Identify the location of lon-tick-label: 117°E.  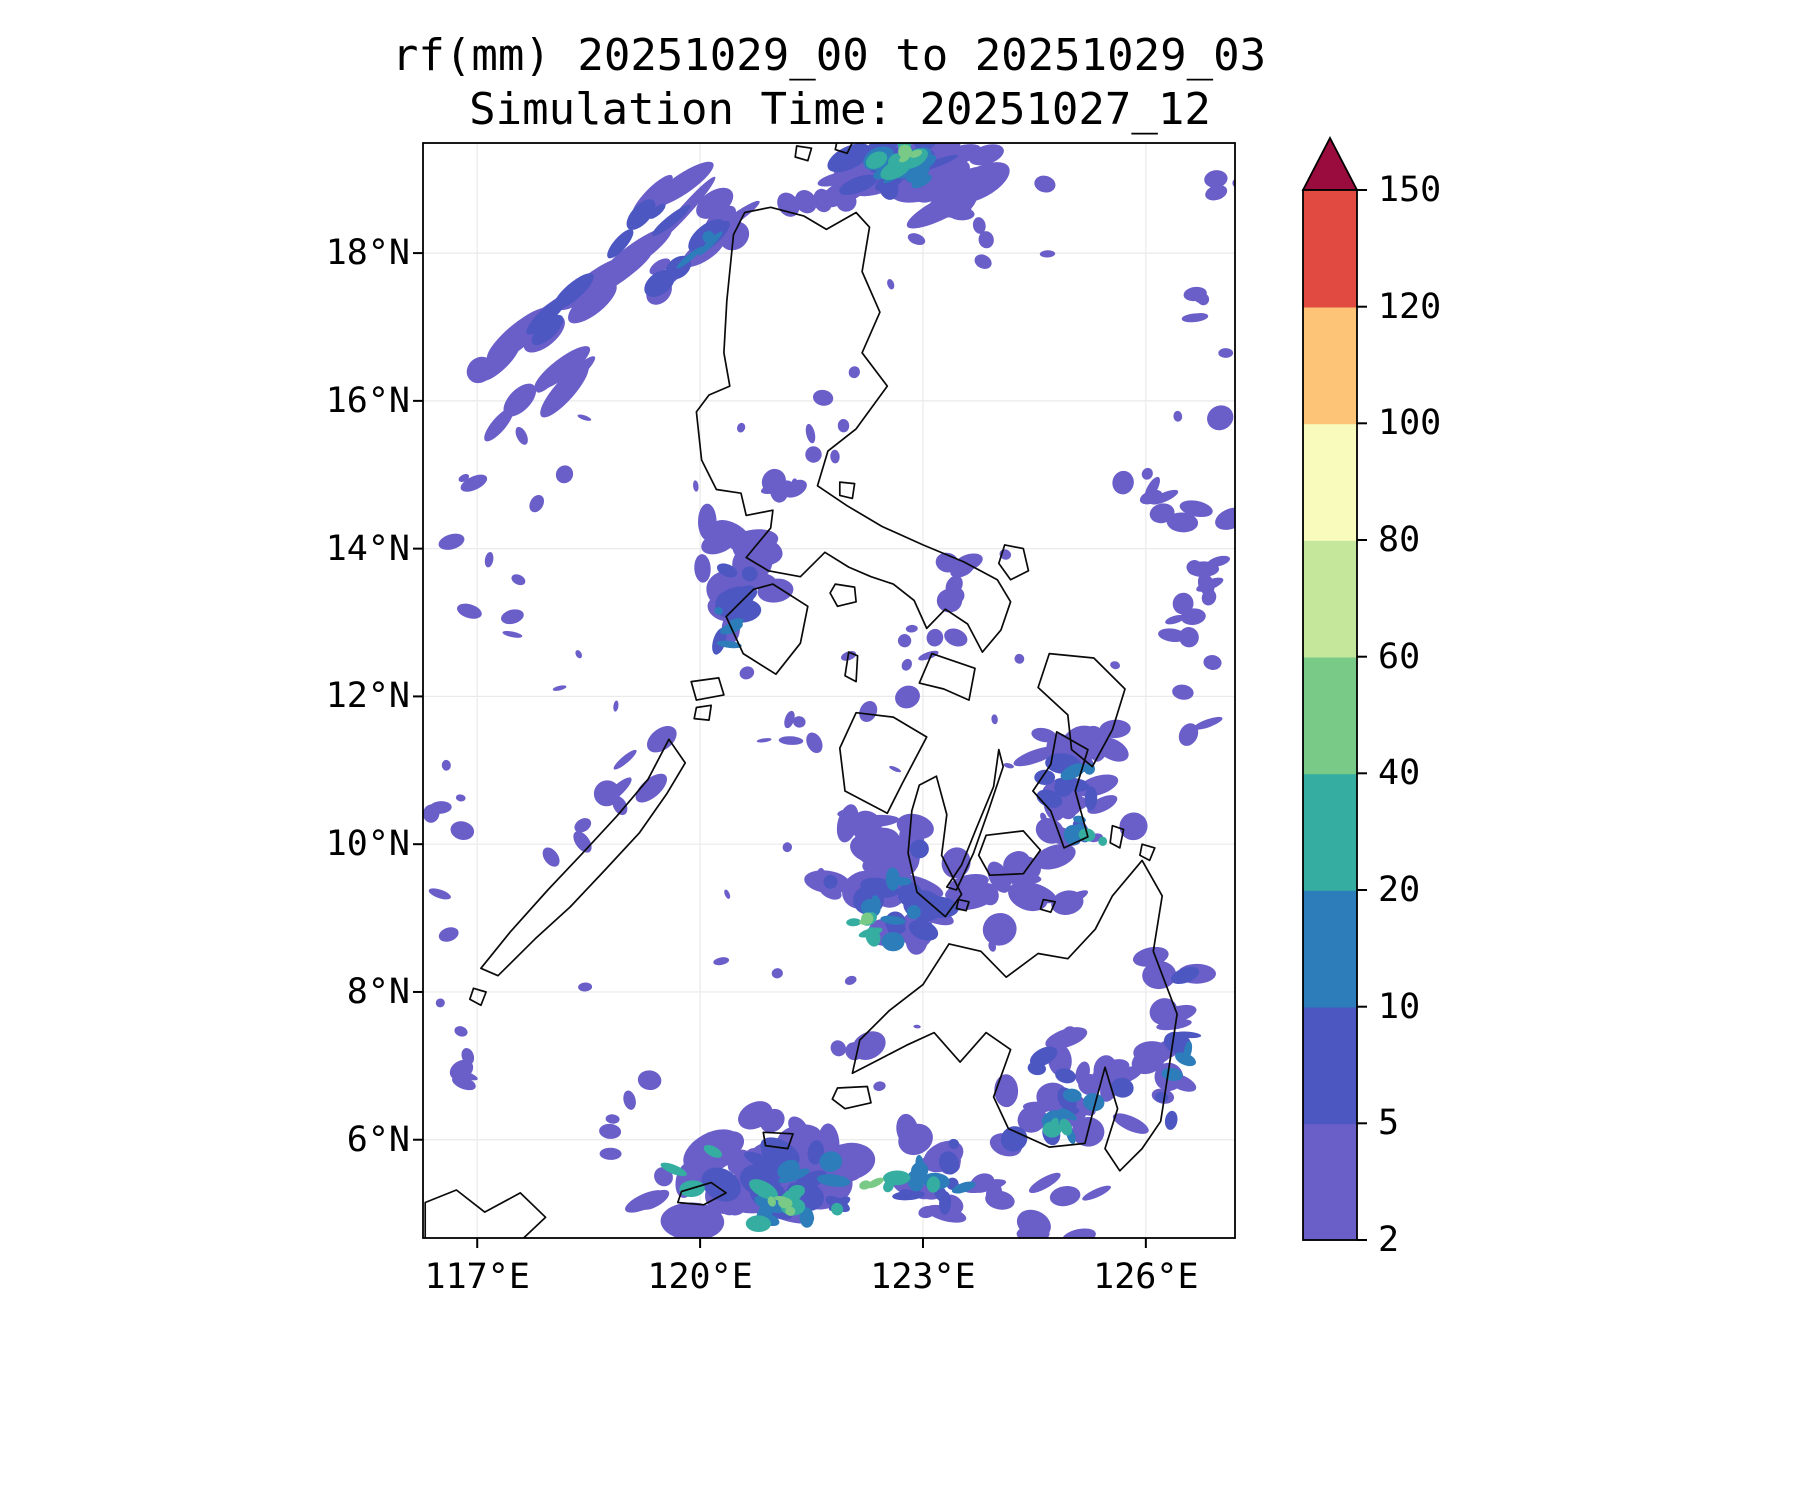
(477, 1277).